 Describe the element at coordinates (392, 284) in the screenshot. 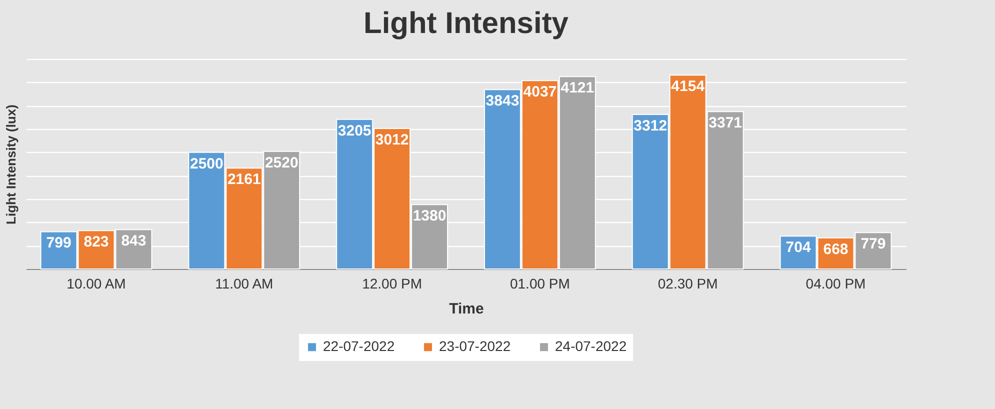

I see `x-tick-label: 12.00 PM` at that location.